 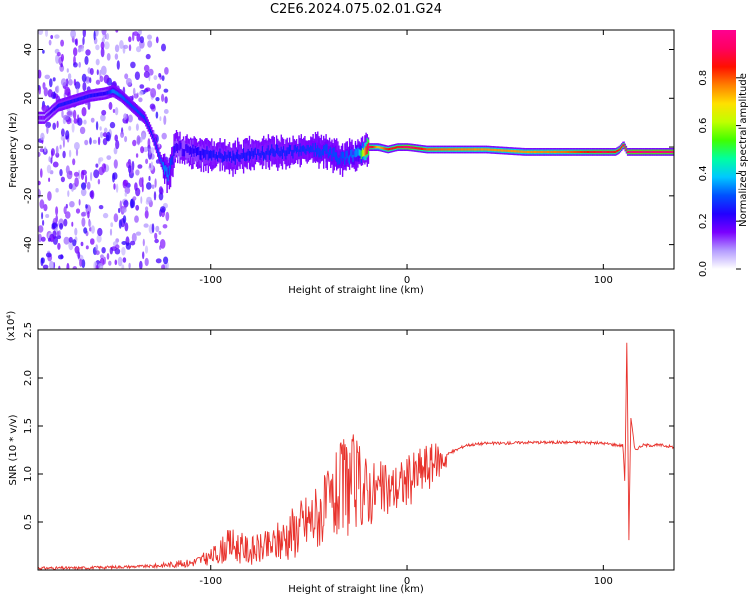 I want to click on y-tick-label: 1.5, so click(x=28, y=426).